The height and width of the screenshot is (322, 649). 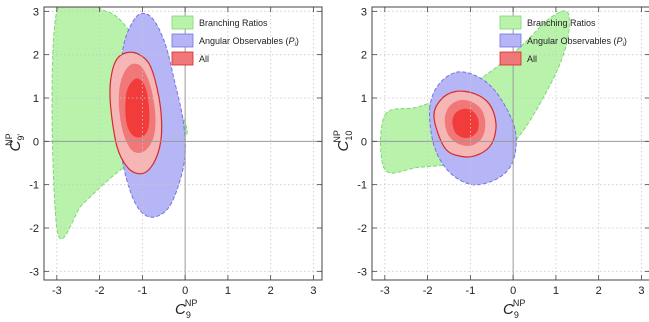 I want to click on y-axis-label: C9'NP, so click(x=15, y=142).